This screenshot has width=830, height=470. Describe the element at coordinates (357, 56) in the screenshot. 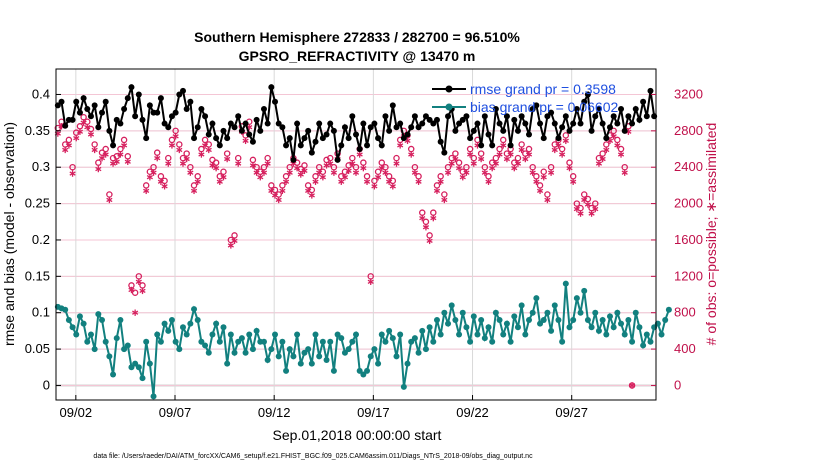

I see `chart-subtitle: GPSRO_REFRACTIVITY @ 13470 m` at that location.